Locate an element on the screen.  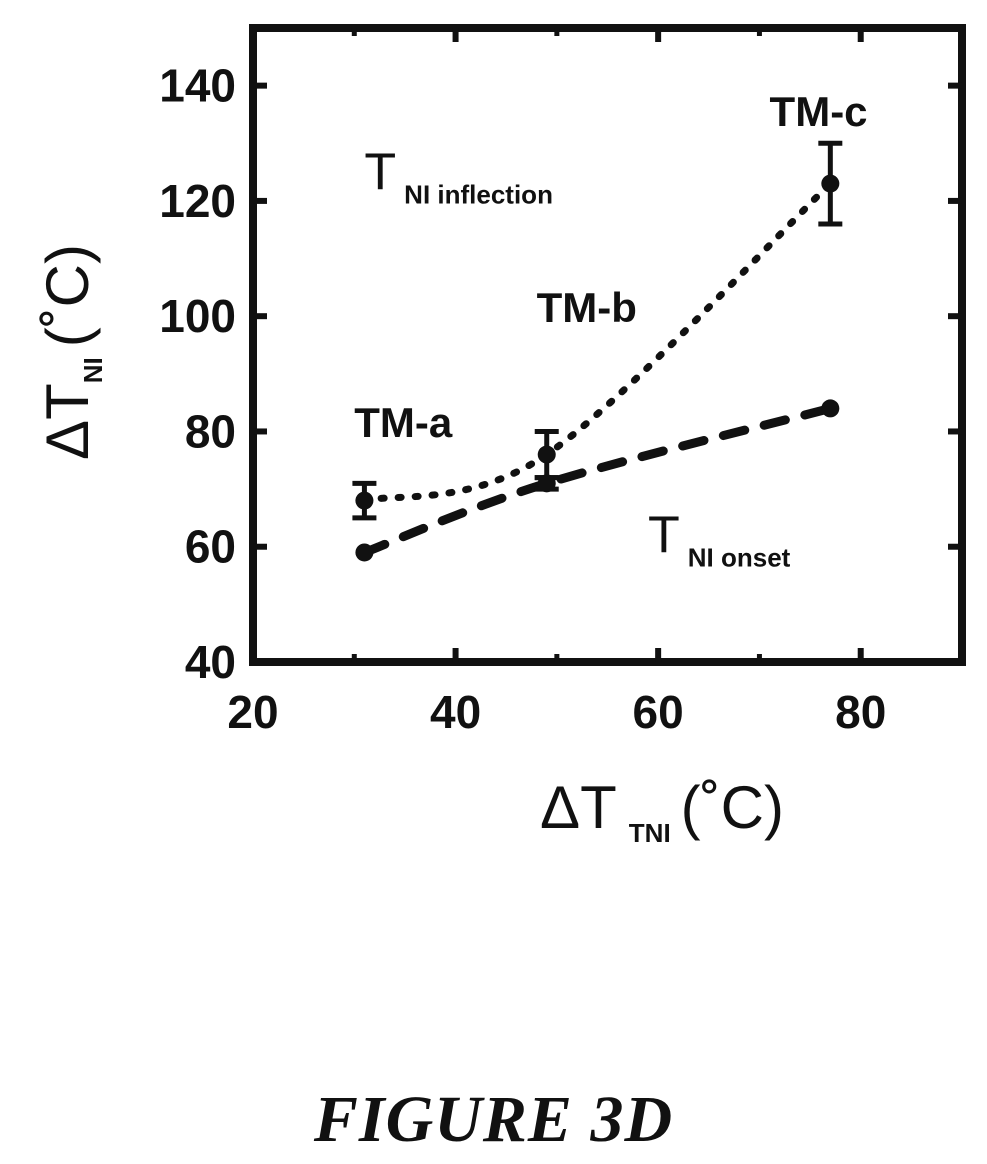
series-line-onset is located at coordinates (597, 480).